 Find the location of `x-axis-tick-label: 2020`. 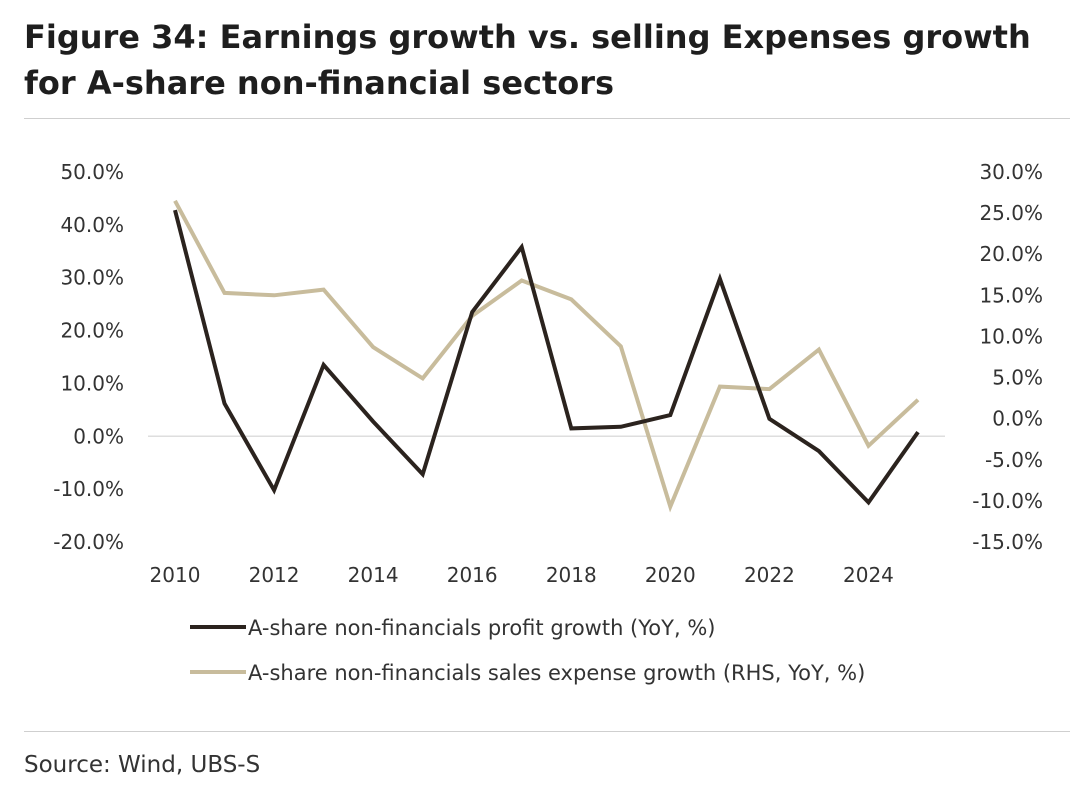

x-axis-tick-label: 2020 is located at coordinates (670, 575).